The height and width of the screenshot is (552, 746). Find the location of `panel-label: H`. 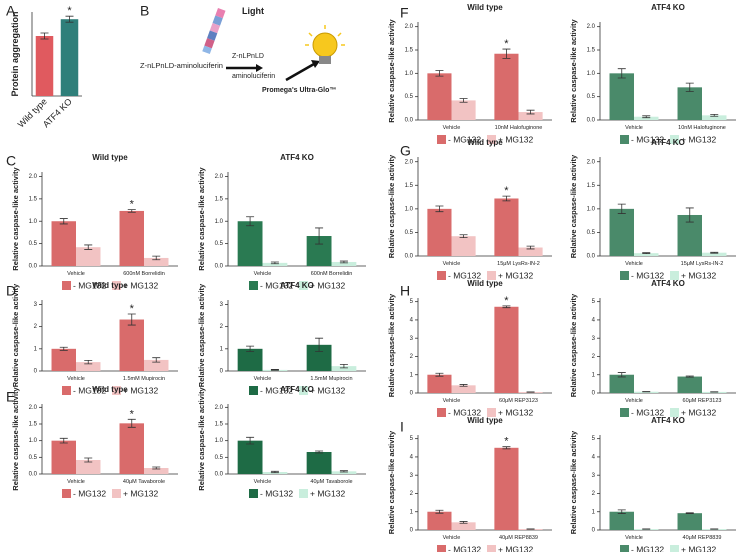

panel-label: H is located at coordinates (405, 291).